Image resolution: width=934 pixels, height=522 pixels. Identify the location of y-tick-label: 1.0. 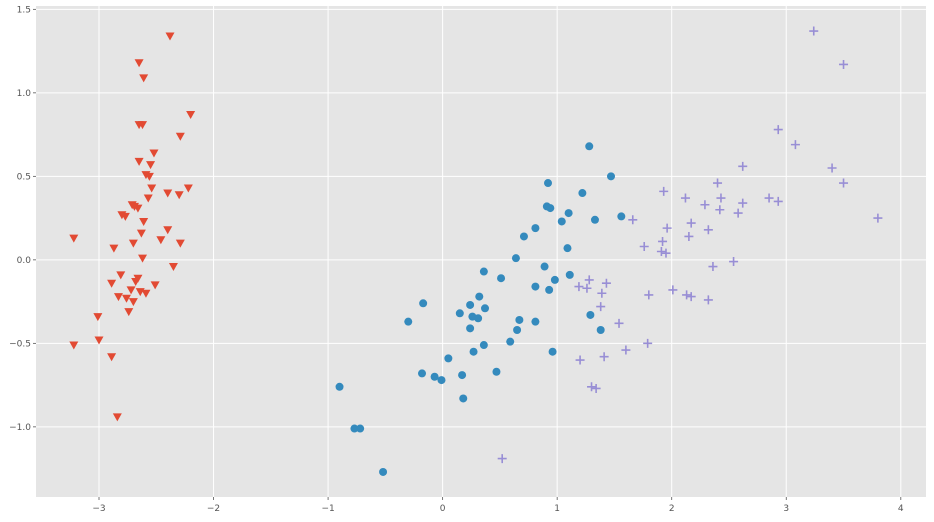
(24, 94).